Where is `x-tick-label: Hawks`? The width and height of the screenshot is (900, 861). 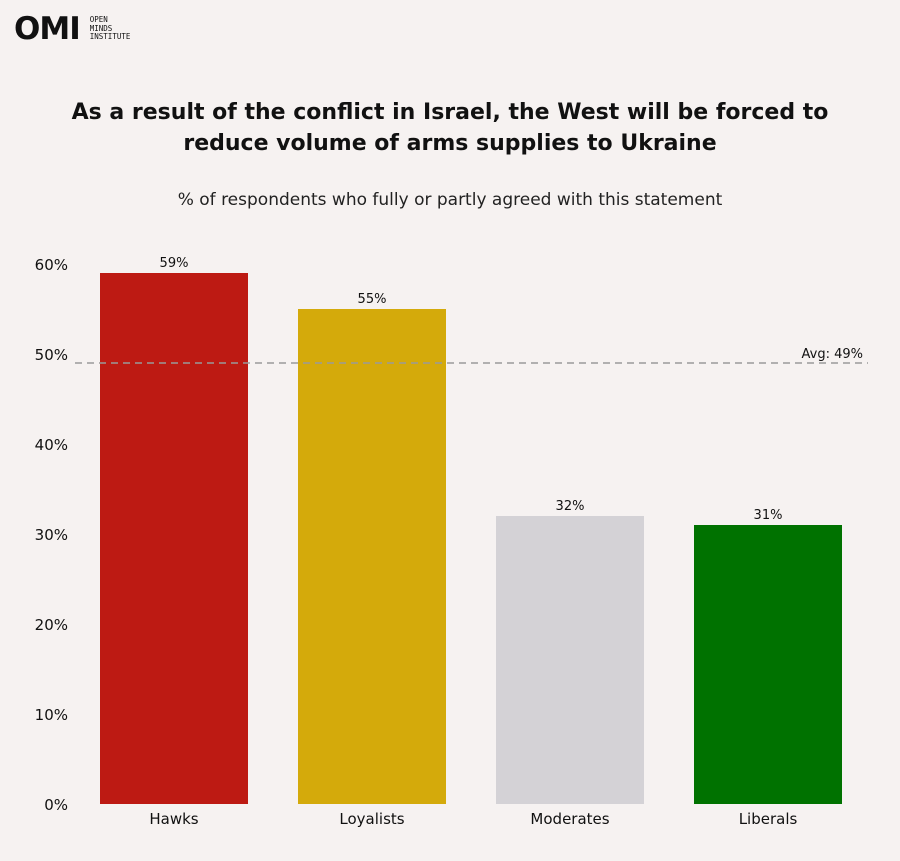
x-tick-label: Hawks is located at coordinates (173, 819).